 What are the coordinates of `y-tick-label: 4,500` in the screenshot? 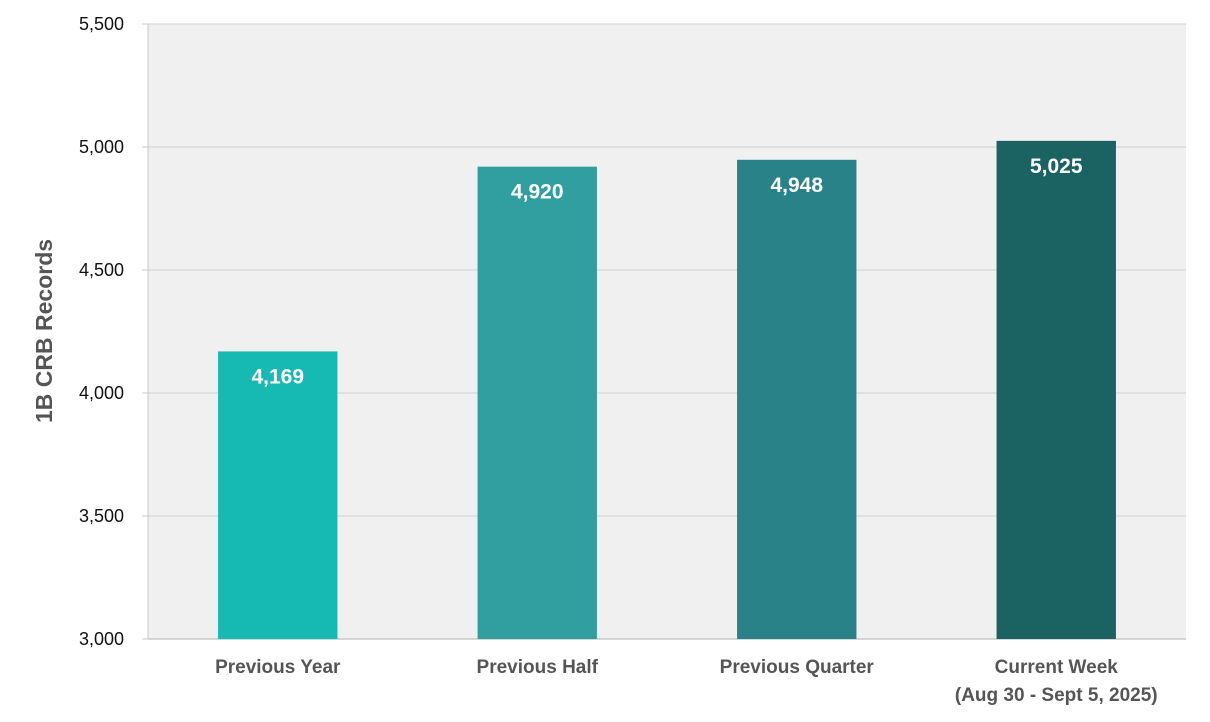 It's located at (101, 270).